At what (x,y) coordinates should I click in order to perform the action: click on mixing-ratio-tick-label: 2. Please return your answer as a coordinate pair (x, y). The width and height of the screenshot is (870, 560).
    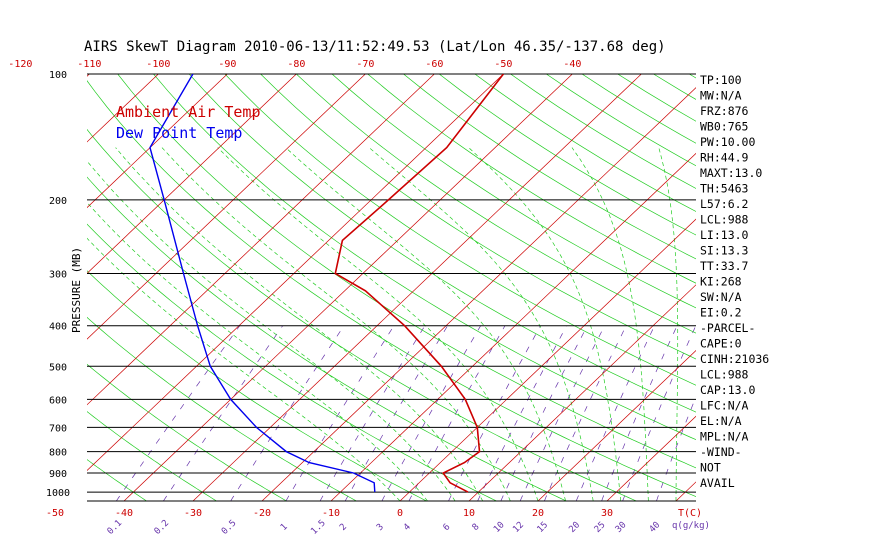
    Looking at the image, I should click on (343, 527).